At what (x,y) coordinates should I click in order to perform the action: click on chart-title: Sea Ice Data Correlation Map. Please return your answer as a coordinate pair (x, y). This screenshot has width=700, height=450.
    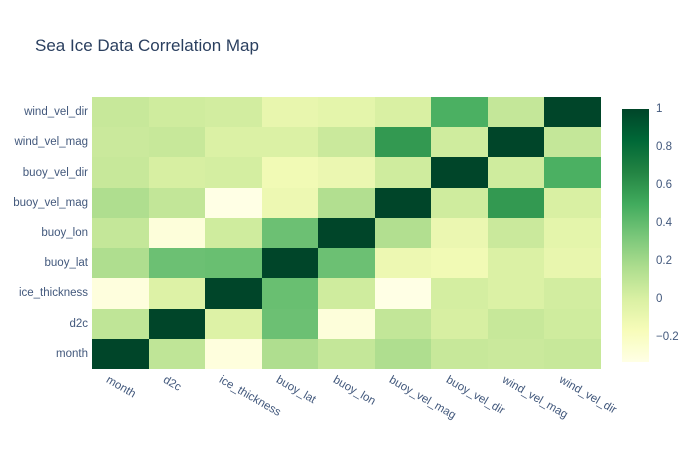
    Looking at the image, I should click on (147, 45).